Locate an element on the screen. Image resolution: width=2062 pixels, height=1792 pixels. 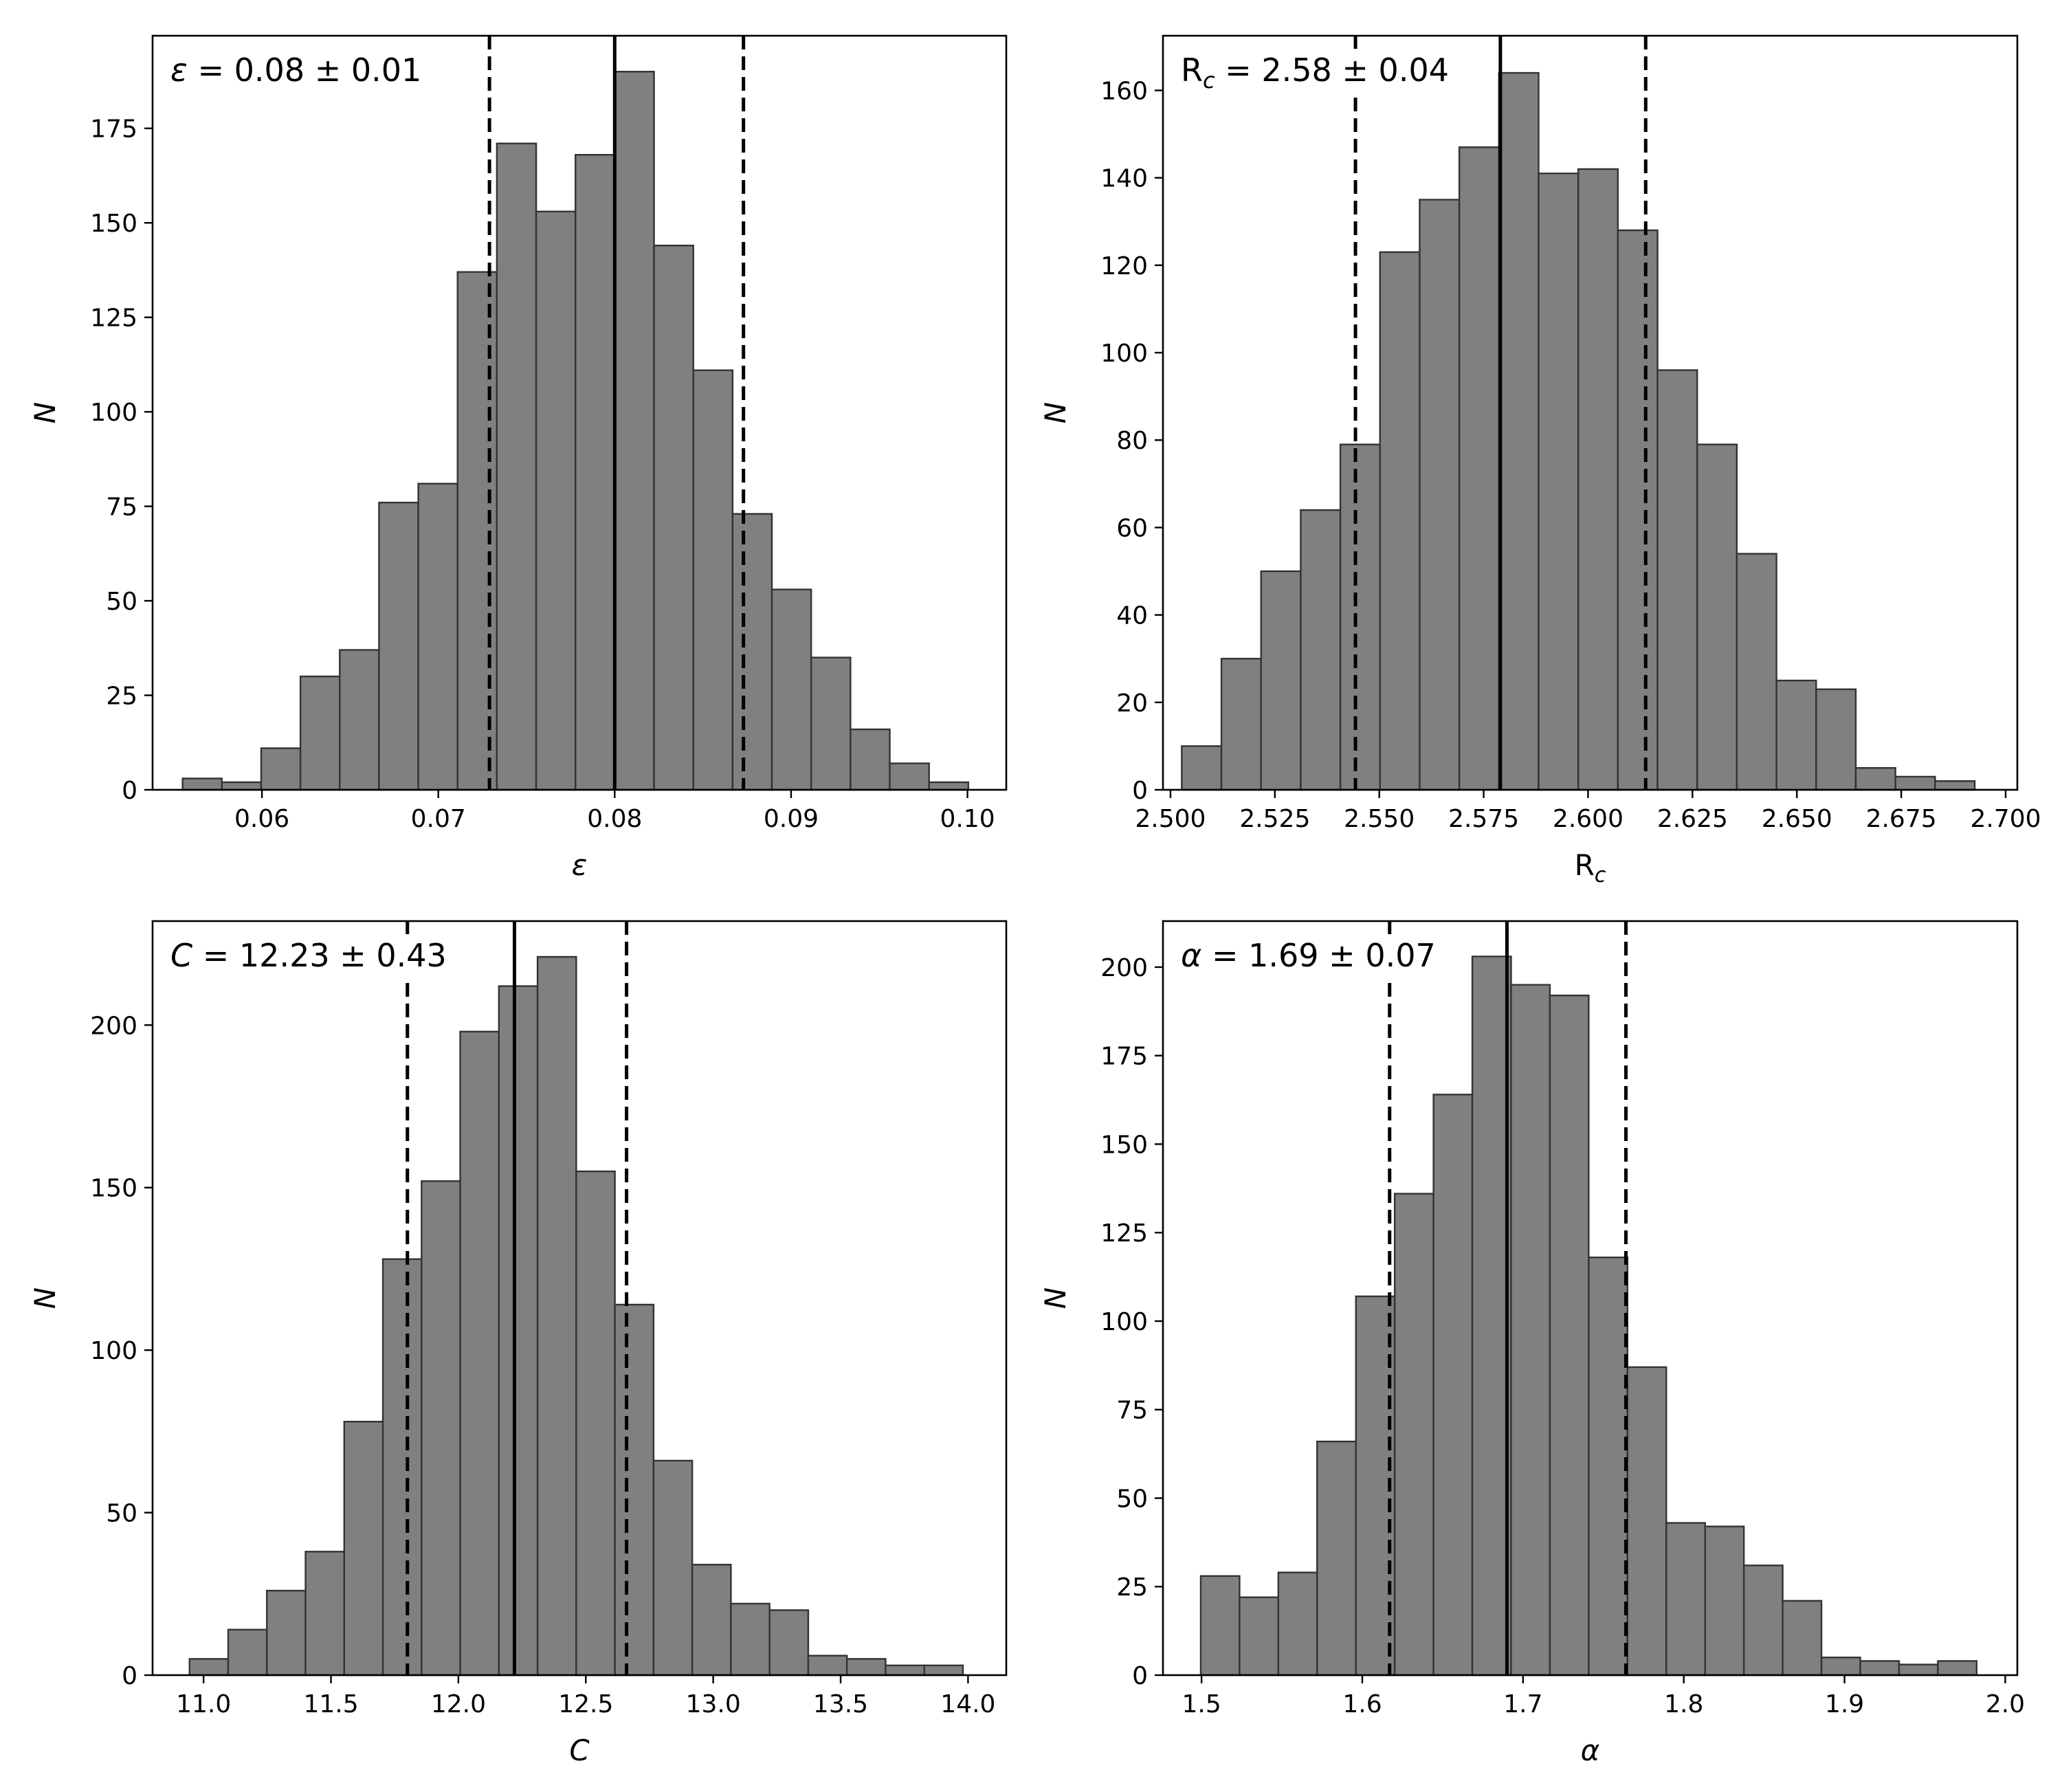
y-tick-label: 80 is located at coordinates (1132, 441).